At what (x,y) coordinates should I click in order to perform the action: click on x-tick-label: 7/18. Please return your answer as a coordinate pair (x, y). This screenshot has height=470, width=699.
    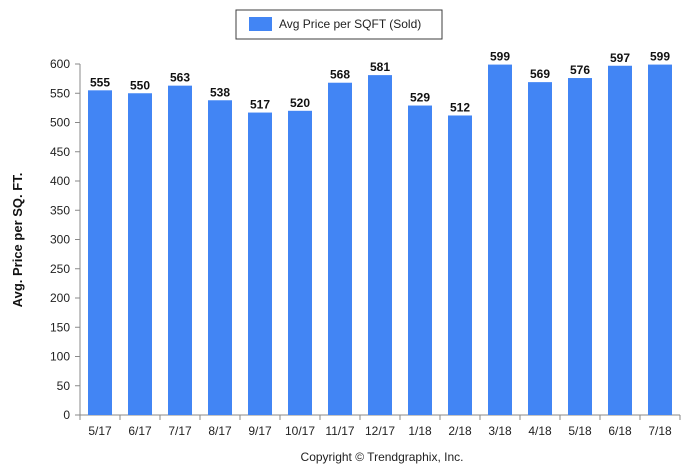
    Looking at the image, I should click on (660, 431).